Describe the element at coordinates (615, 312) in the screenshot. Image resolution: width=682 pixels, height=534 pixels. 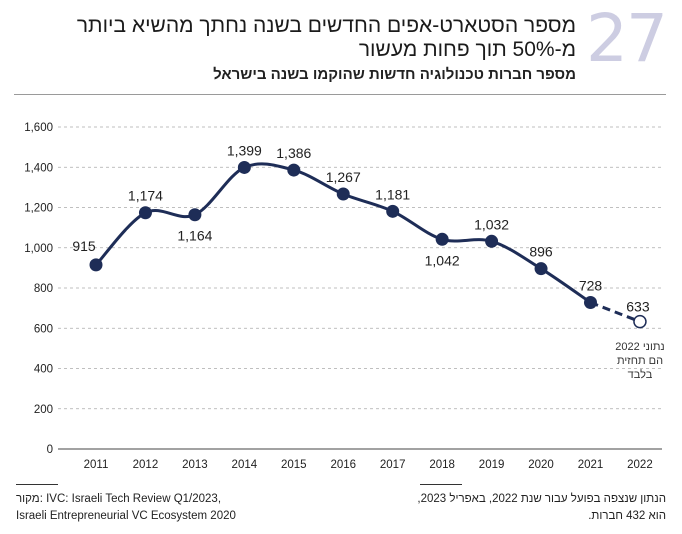
I see `forecast-line` at that location.